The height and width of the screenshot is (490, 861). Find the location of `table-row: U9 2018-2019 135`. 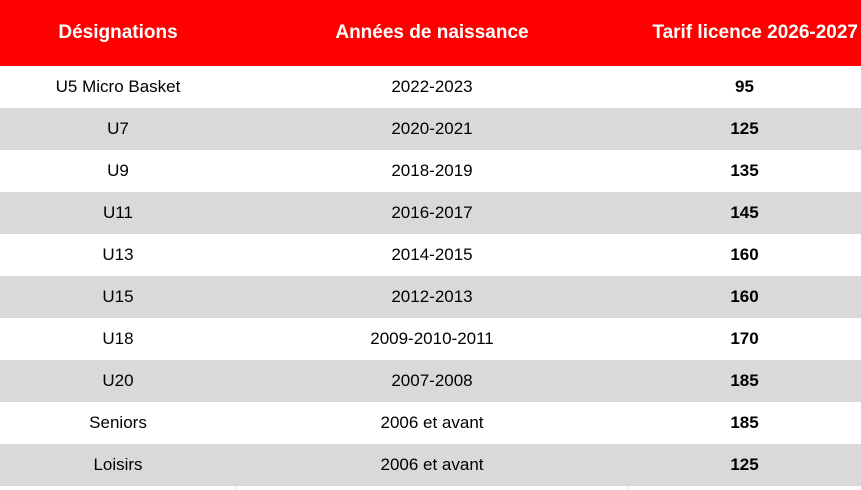

table-row: U9 2018-2019 135 is located at coordinates (430, 171).